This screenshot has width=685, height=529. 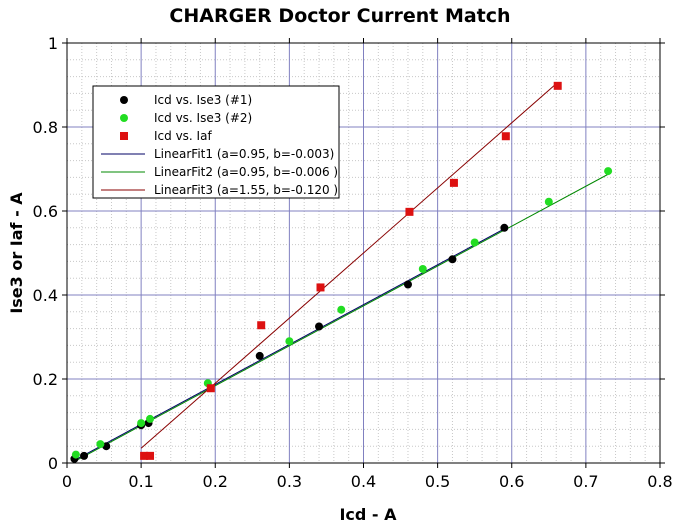 What do you see at coordinates (45, 127) in the screenshot?
I see `y-tick-label: 0.8` at bounding box center [45, 127].